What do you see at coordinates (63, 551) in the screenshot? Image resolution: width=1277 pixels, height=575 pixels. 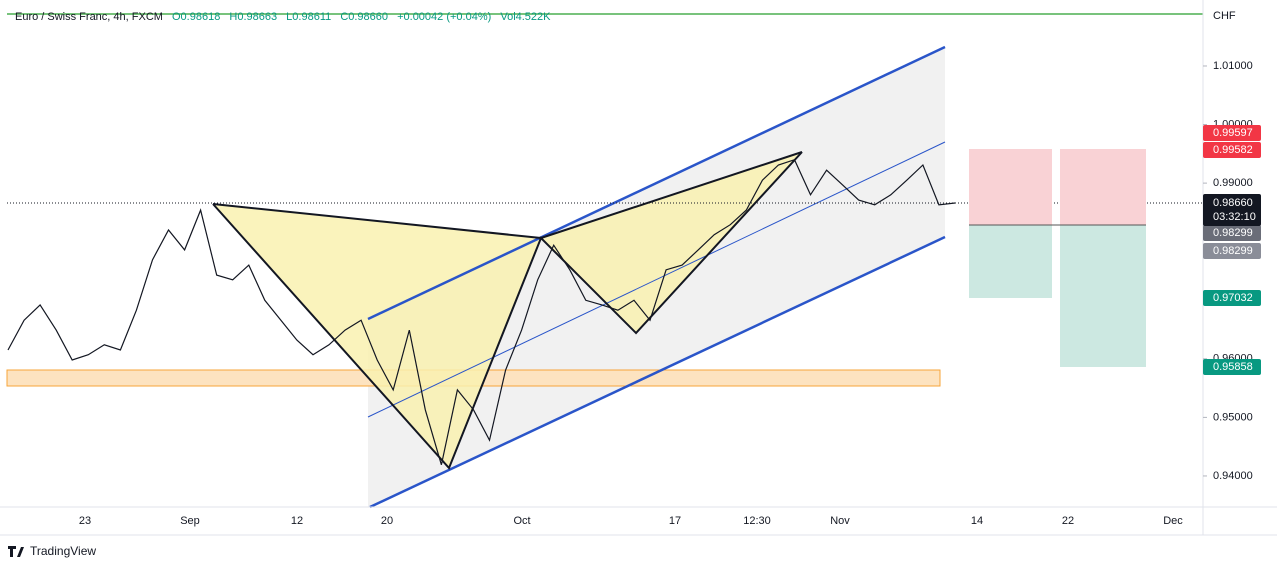 I see `branding: TradingView` at bounding box center [63, 551].